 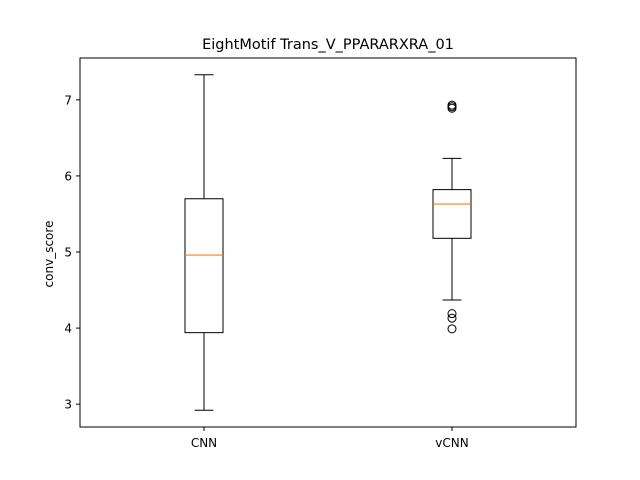 I want to click on x-tick-label: CNN, so click(x=204, y=443).